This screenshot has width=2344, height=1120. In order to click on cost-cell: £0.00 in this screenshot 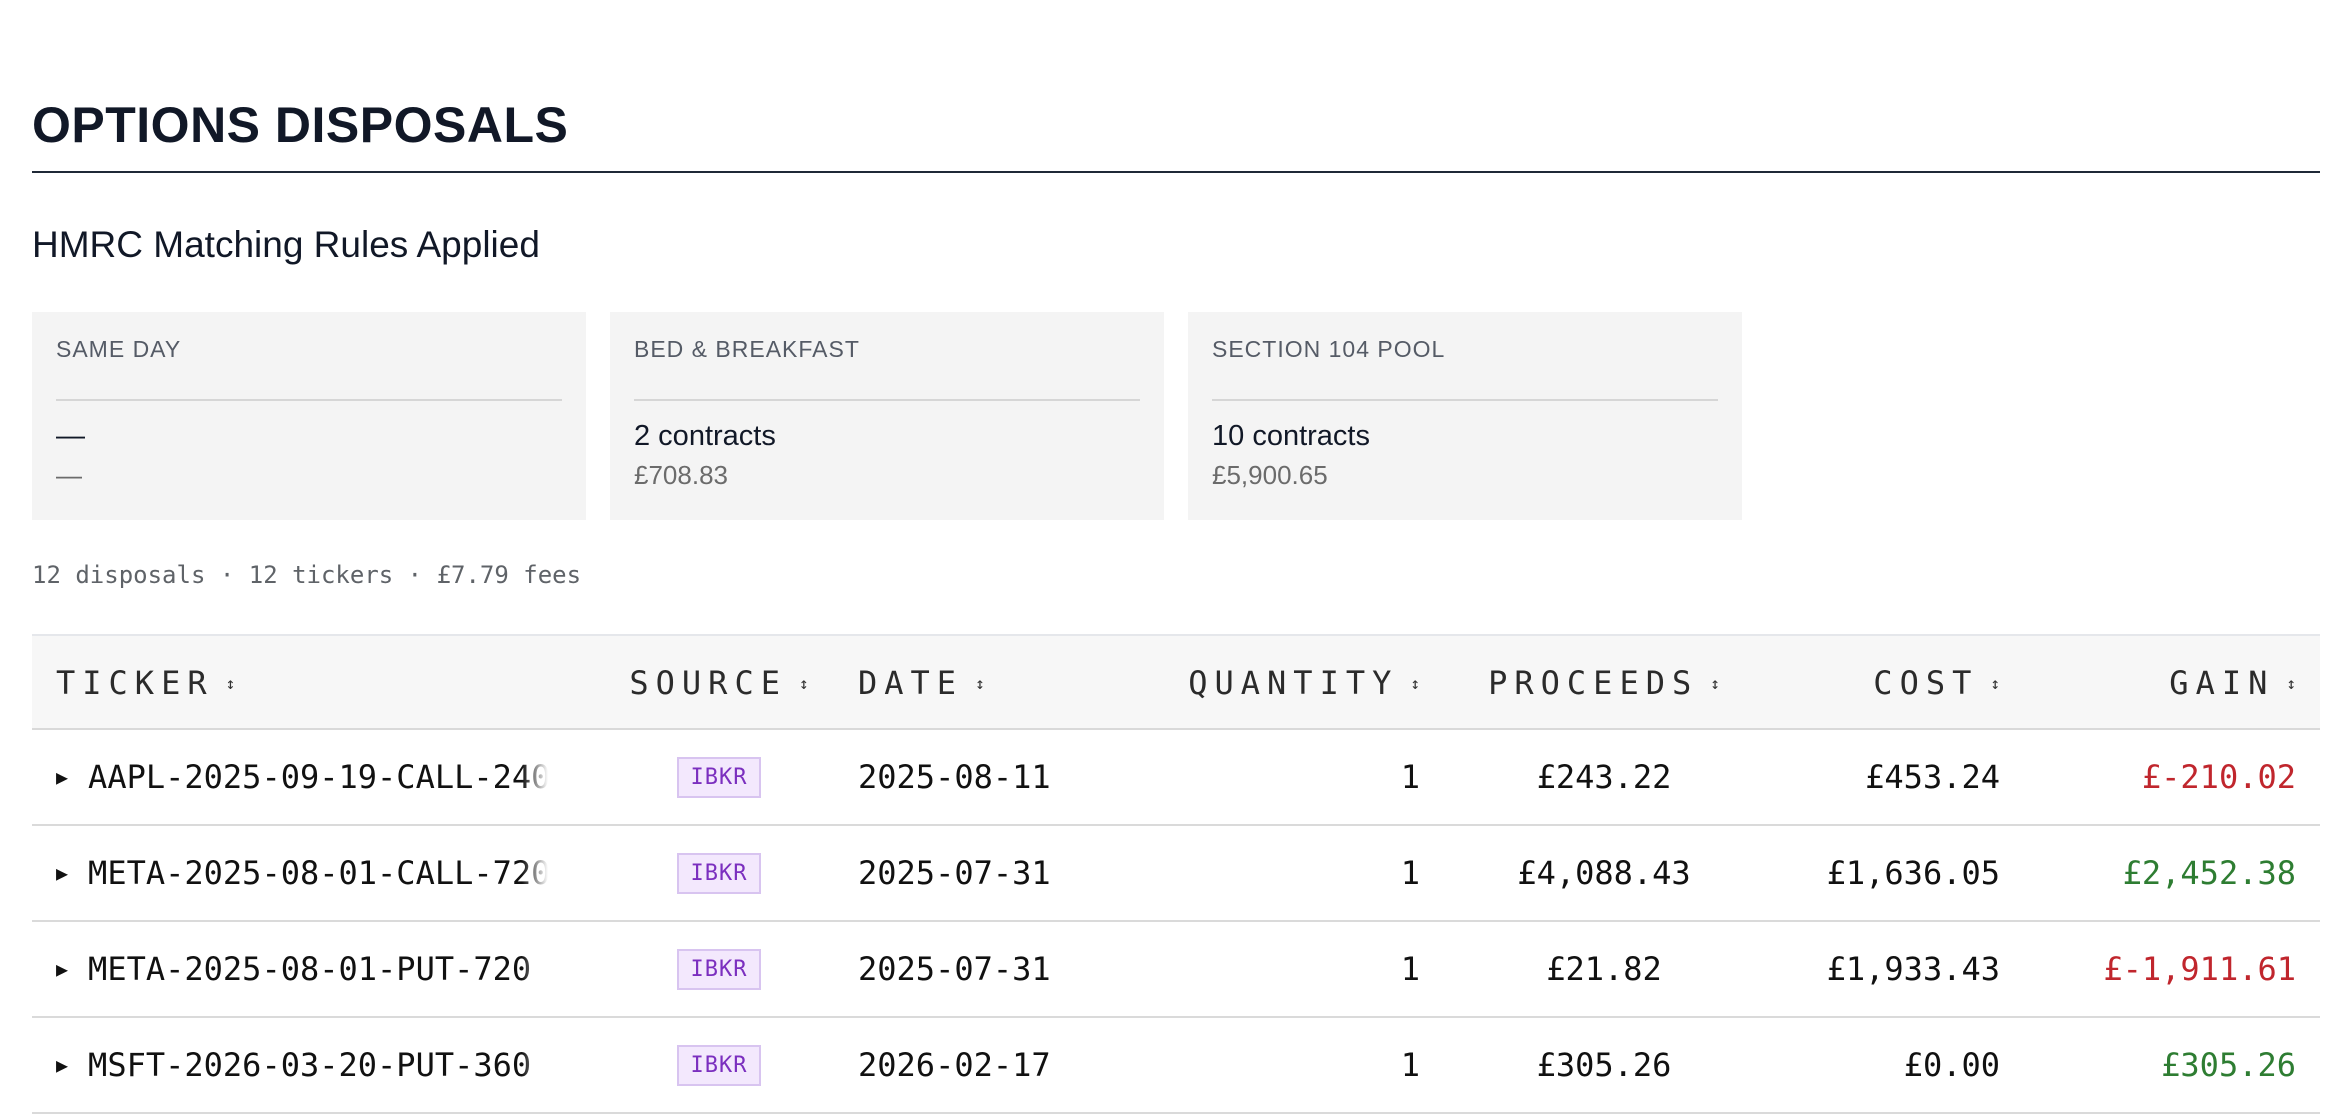, I will do `click(1951, 1065)`.